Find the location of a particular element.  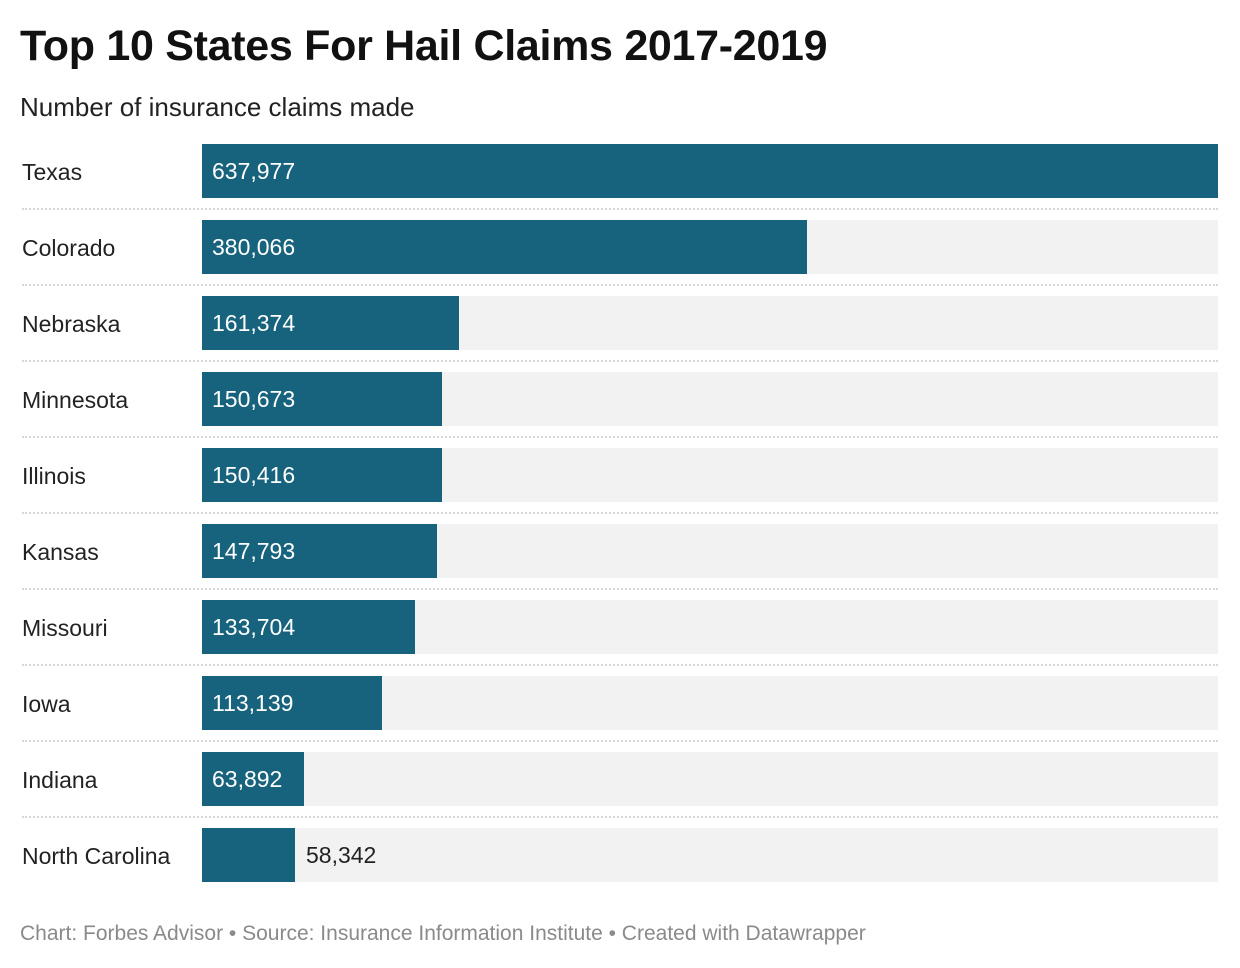

value-label: 63,892 is located at coordinates (247, 779).